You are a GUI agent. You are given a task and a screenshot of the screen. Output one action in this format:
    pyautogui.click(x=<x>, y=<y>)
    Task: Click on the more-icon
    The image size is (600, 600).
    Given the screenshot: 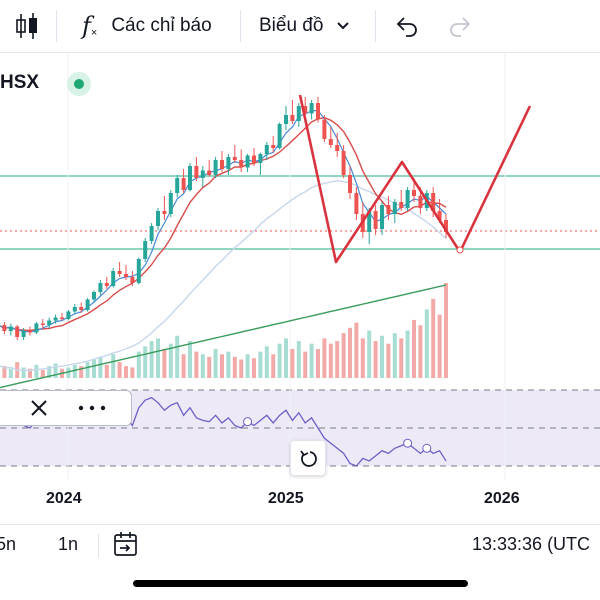 What is the action you would take?
    pyautogui.click(x=92, y=408)
    